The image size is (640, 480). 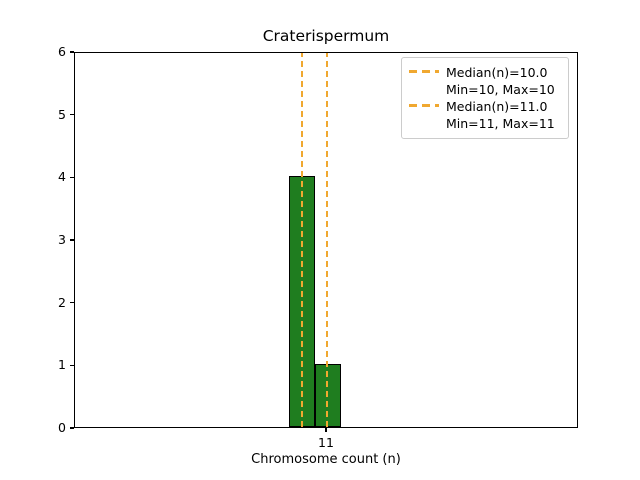 I want to click on legend-item-1: Median(n)=11.0, so click(x=485, y=106).